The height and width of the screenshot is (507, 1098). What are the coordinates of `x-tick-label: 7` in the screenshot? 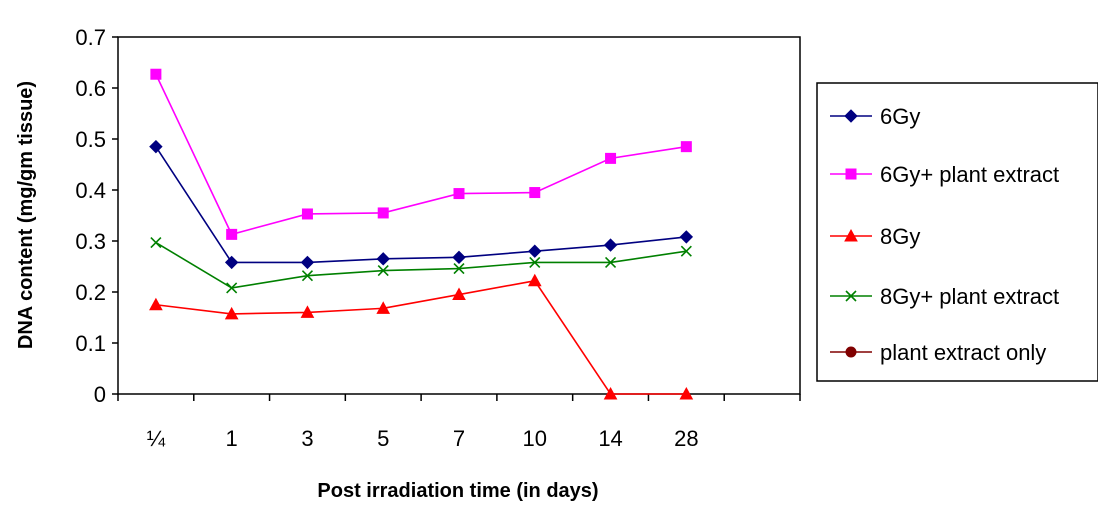 It's located at (459, 438).